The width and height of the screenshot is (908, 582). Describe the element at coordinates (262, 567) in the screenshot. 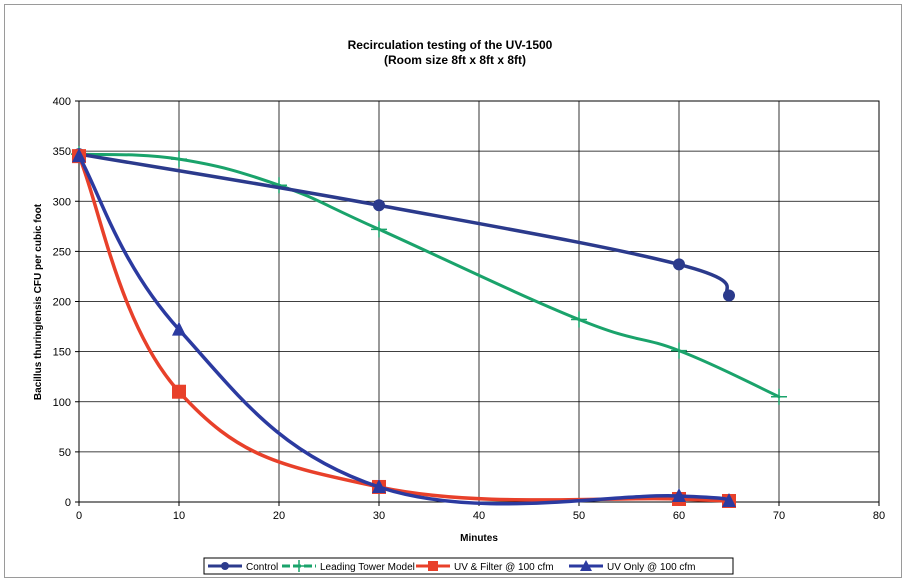

I see `legend-label: Control` at that location.